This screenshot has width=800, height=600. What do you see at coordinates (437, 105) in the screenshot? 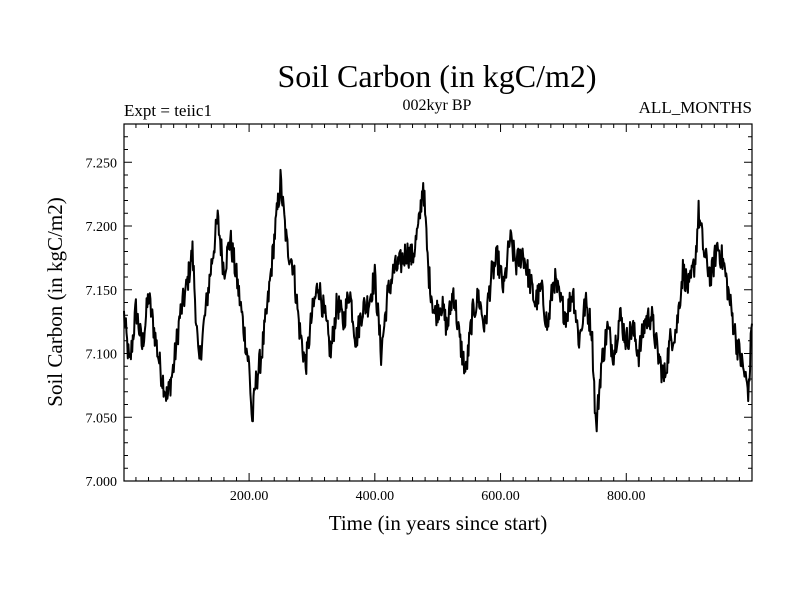
I see `chart-subtitle: 002kyr BP` at bounding box center [437, 105].